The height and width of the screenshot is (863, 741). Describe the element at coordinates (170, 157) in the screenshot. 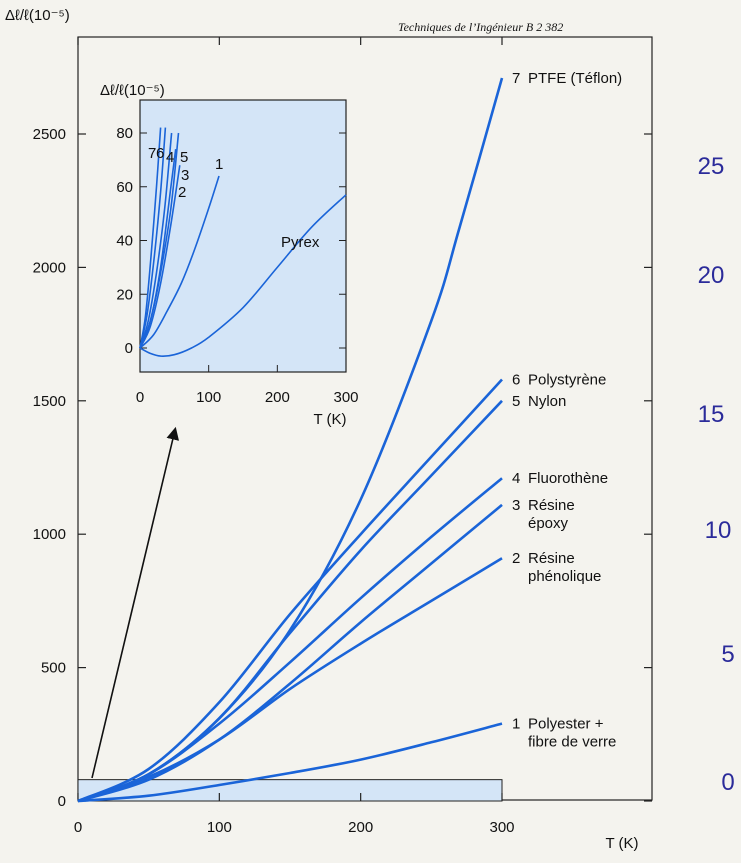

I see `inset-label-4: 4` at that location.